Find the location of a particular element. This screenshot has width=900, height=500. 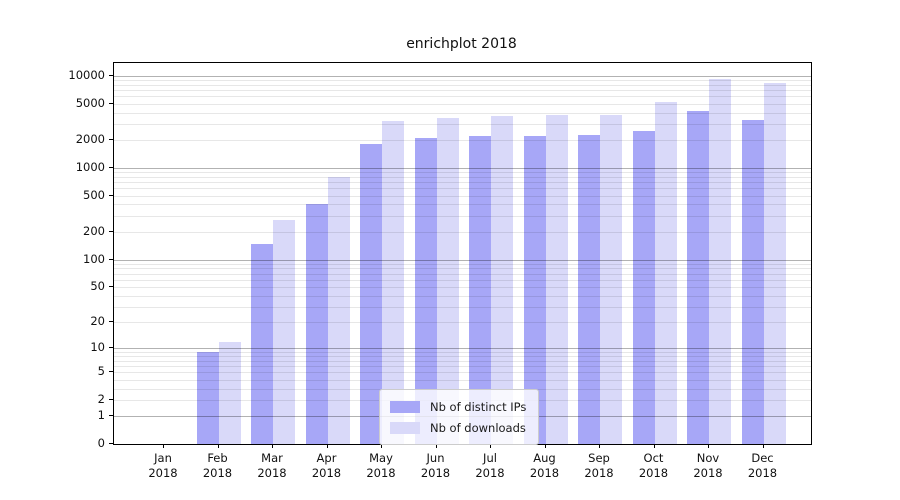

legend-item-distinct-ips: Nb of distinct IPs is located at coordinates (458, 406).